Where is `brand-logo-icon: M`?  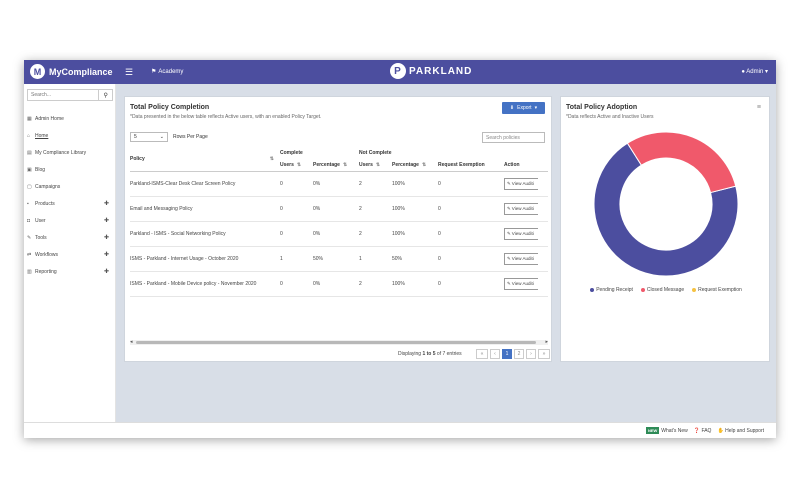
brand-logo-icon: M is located at coordinates (37, 71).